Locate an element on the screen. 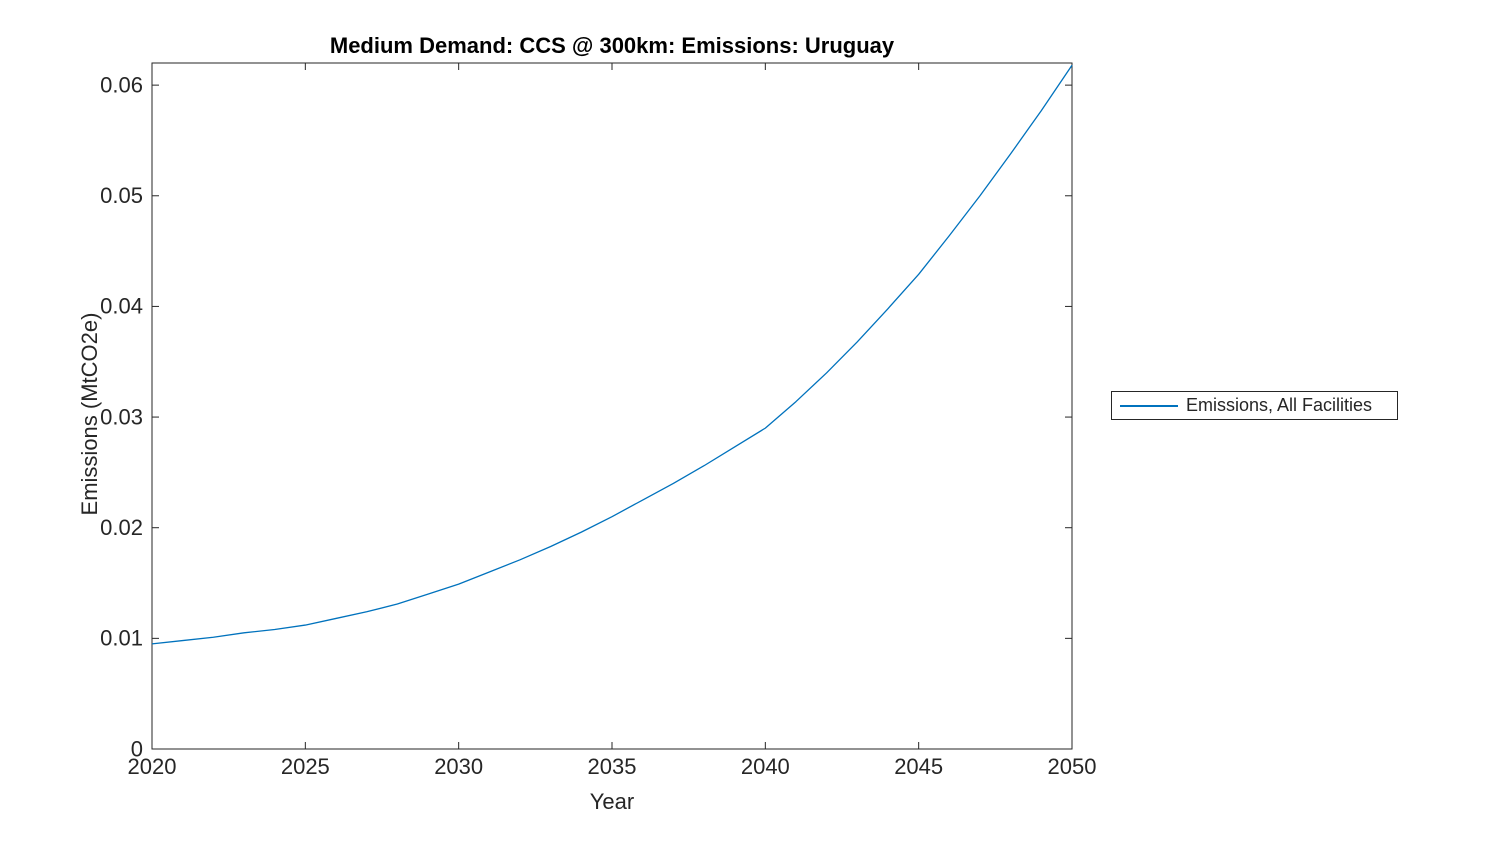  x-tick-label: 2040 is located at coordinates (765, 766).